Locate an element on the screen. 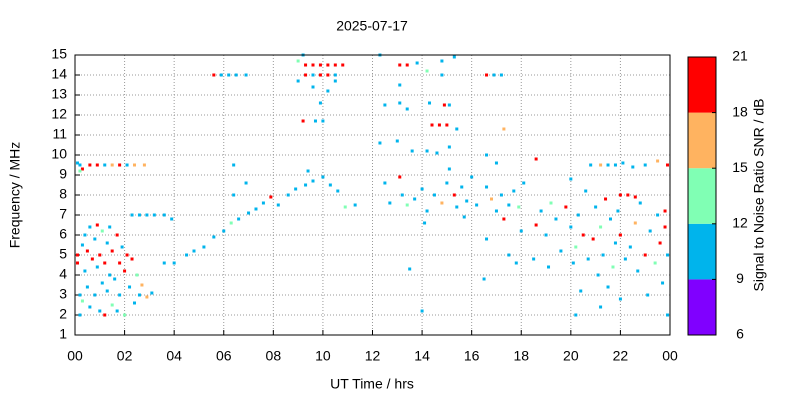 The height and width of the screenshot is (400, 800). colorbar-tick-label: 6 is located at coordinates (740, 334).